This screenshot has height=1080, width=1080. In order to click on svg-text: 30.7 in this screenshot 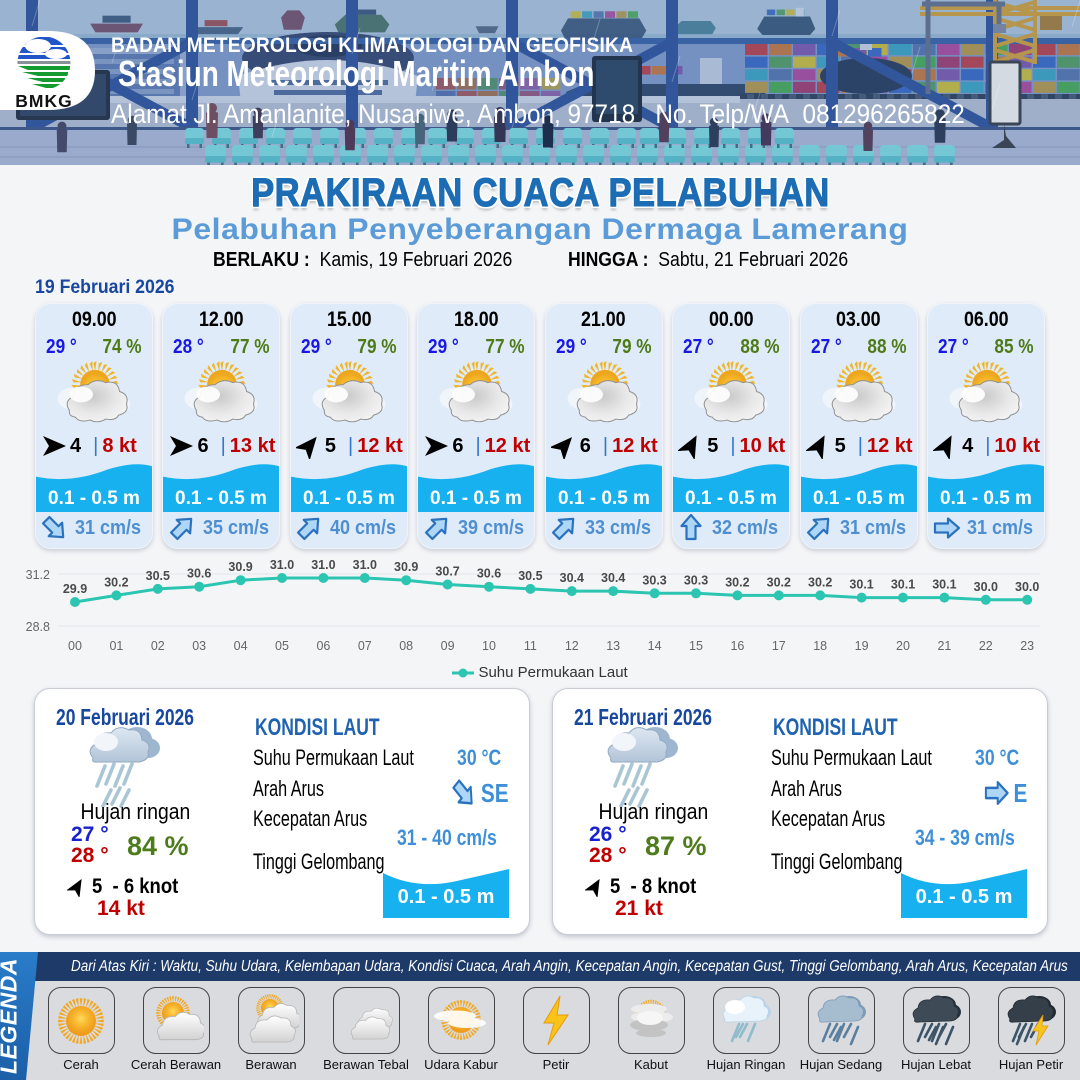, I will do `click(447, 572)`.